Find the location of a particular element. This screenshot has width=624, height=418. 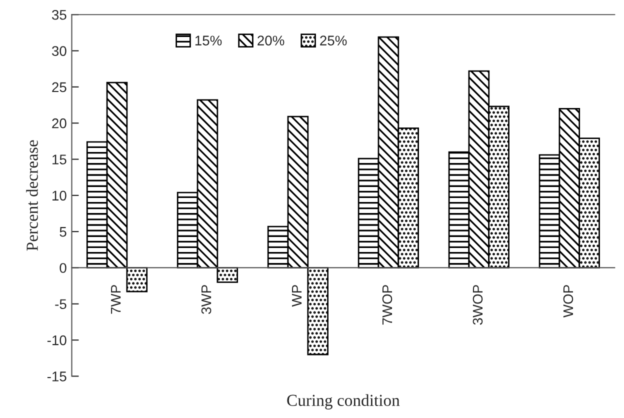

y-axis-title: Percent decrease is located at coordinates (32, 195).